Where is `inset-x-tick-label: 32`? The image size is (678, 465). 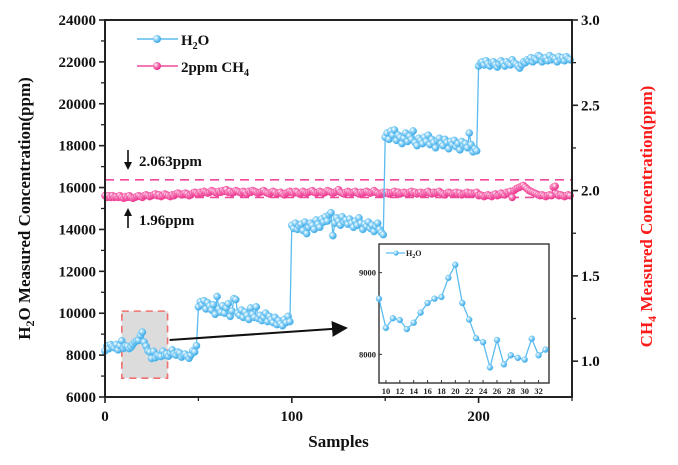
inset-x-tick-label: 32 is located at coordinates (538, 391).